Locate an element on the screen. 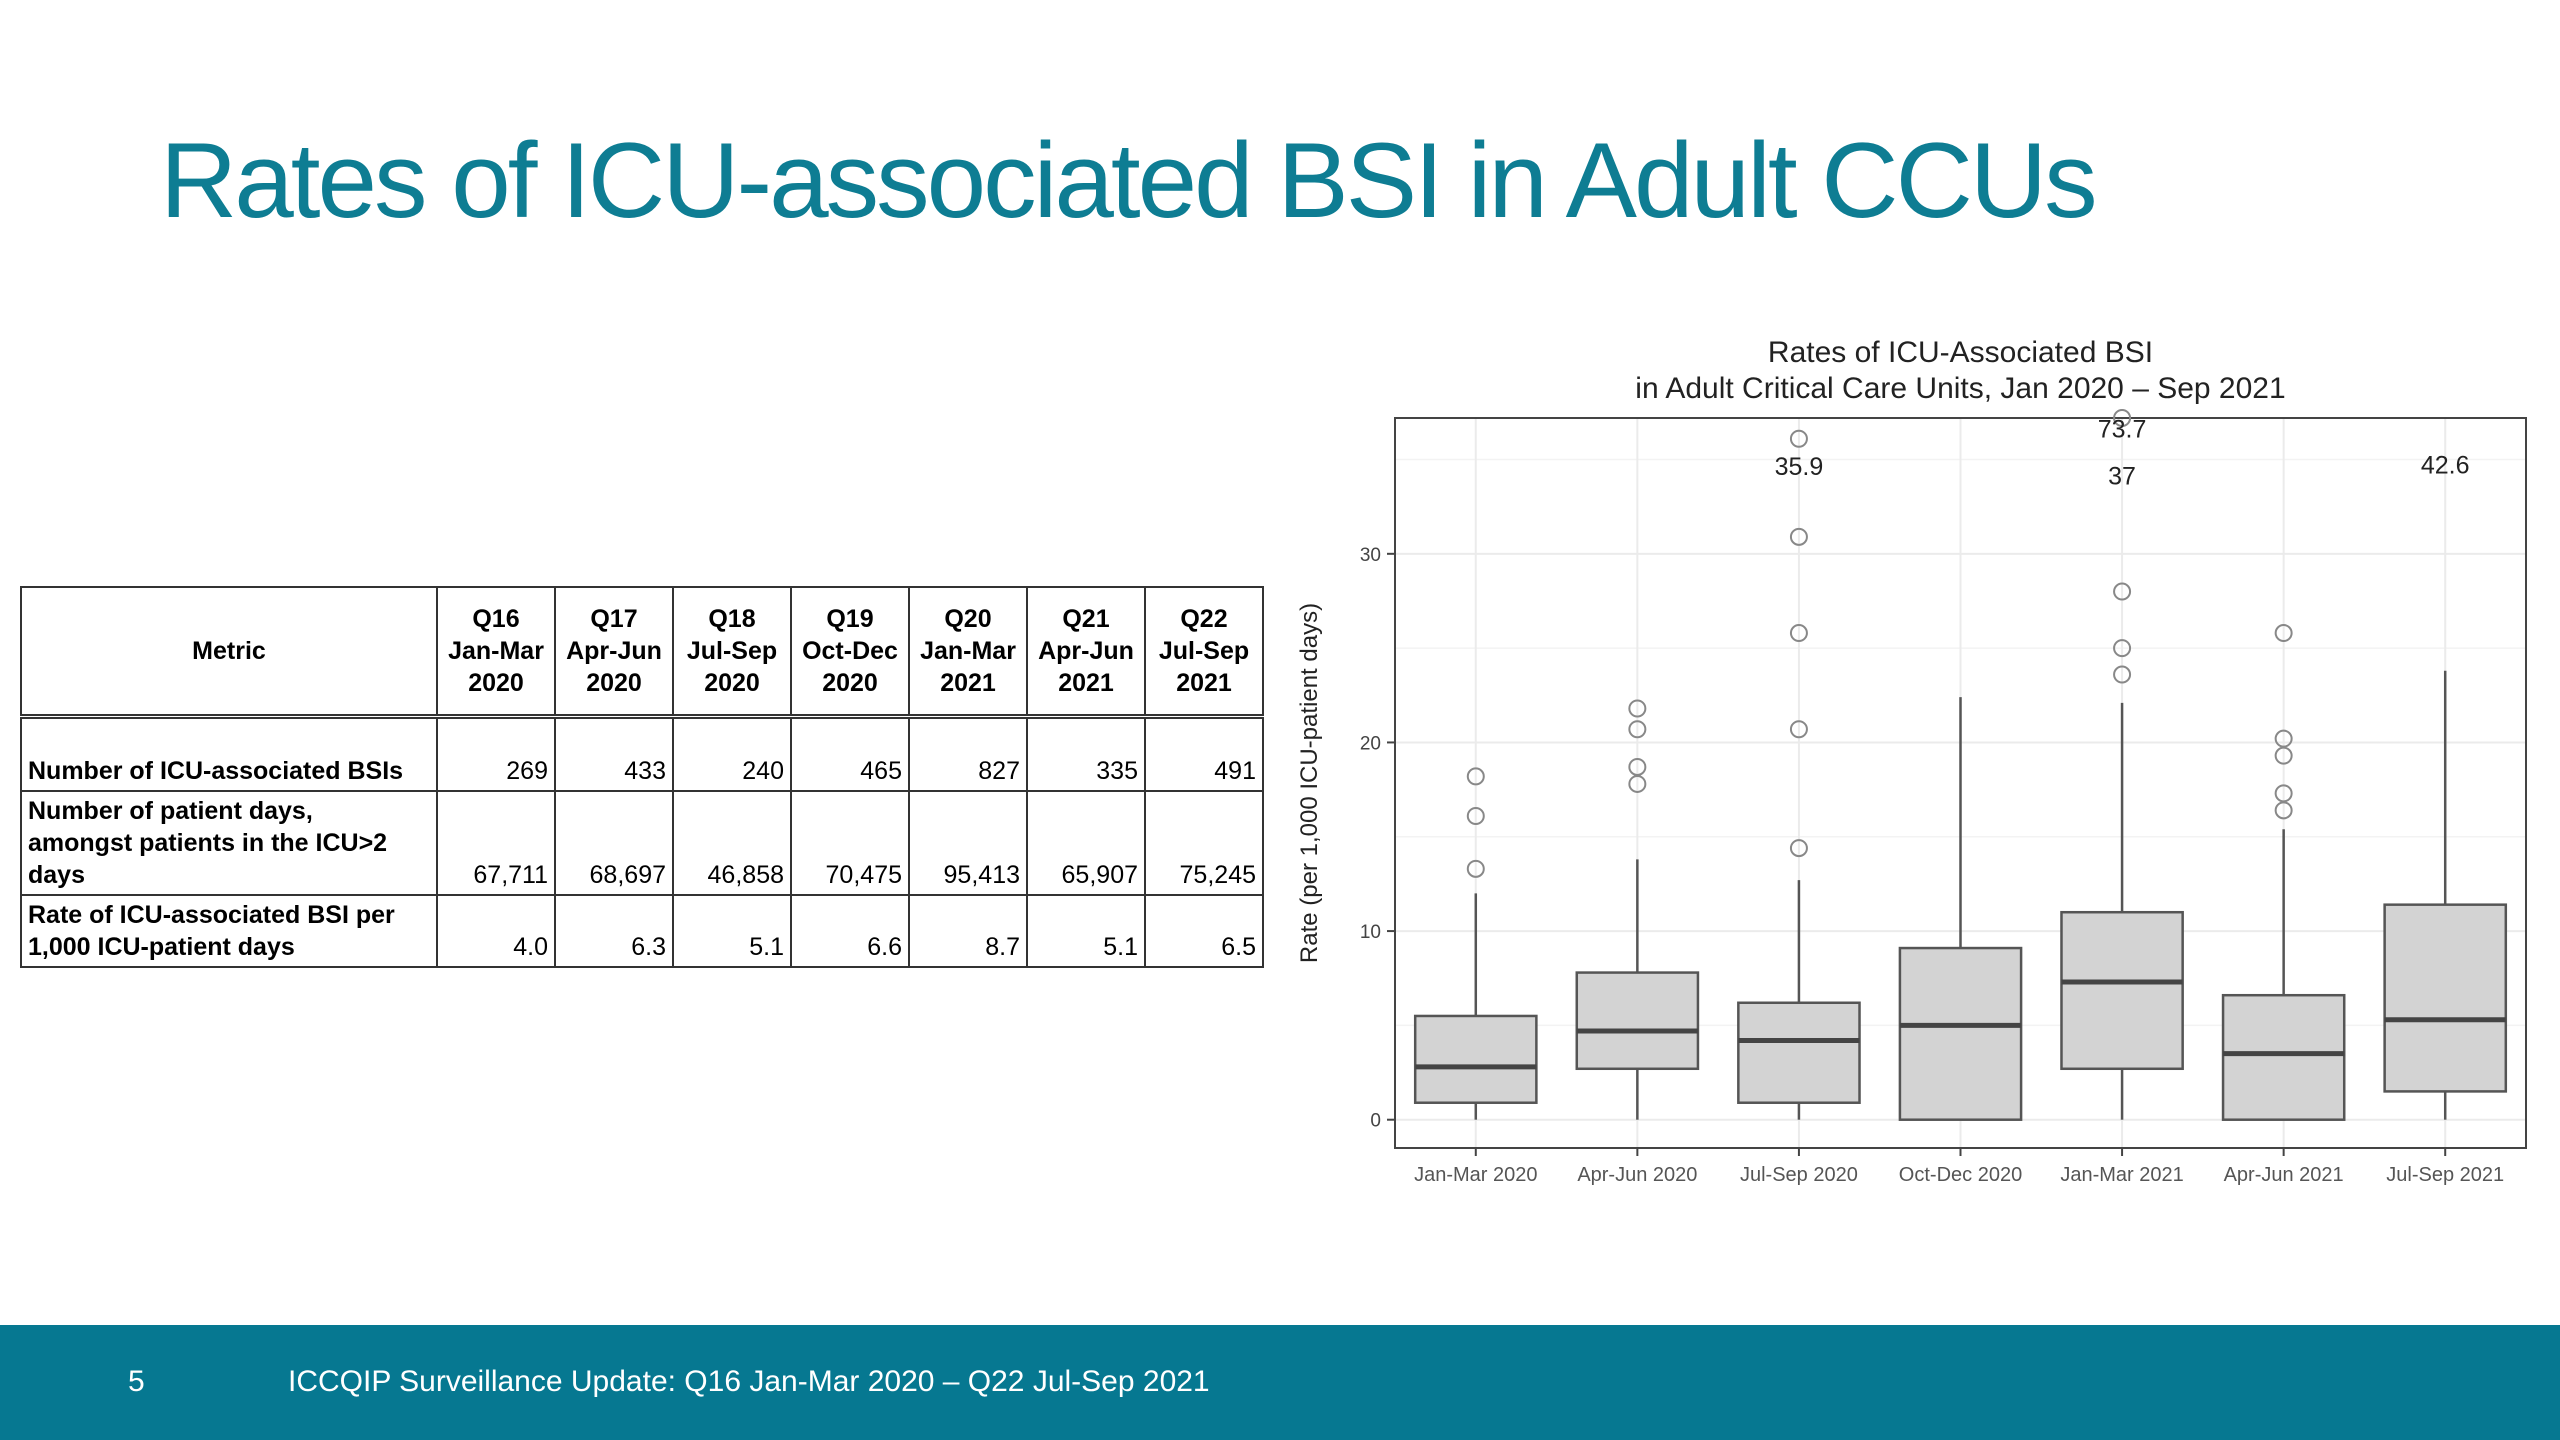  quarter-code: Q19 is located at coordinates (850, 619).